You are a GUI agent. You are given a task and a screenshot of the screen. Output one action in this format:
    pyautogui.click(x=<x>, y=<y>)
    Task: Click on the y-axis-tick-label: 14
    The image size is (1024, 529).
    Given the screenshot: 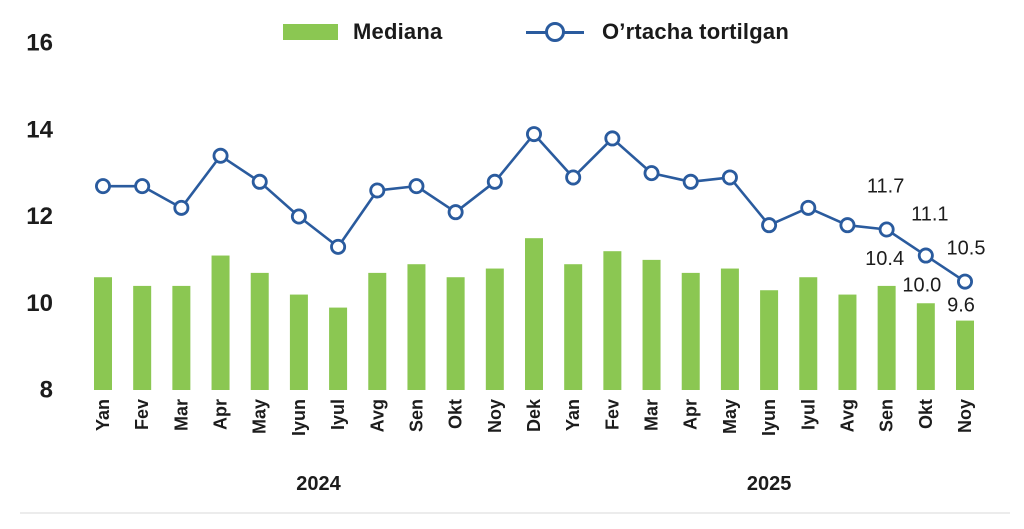 What is the action you would take?
    pyautogui.click(x=39, y=129)
    